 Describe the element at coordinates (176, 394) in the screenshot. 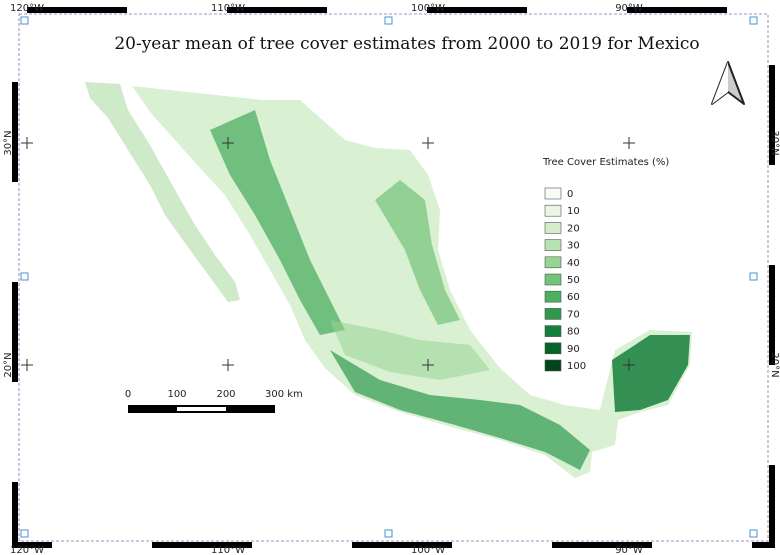

I see `scale-label: 100` at that location.